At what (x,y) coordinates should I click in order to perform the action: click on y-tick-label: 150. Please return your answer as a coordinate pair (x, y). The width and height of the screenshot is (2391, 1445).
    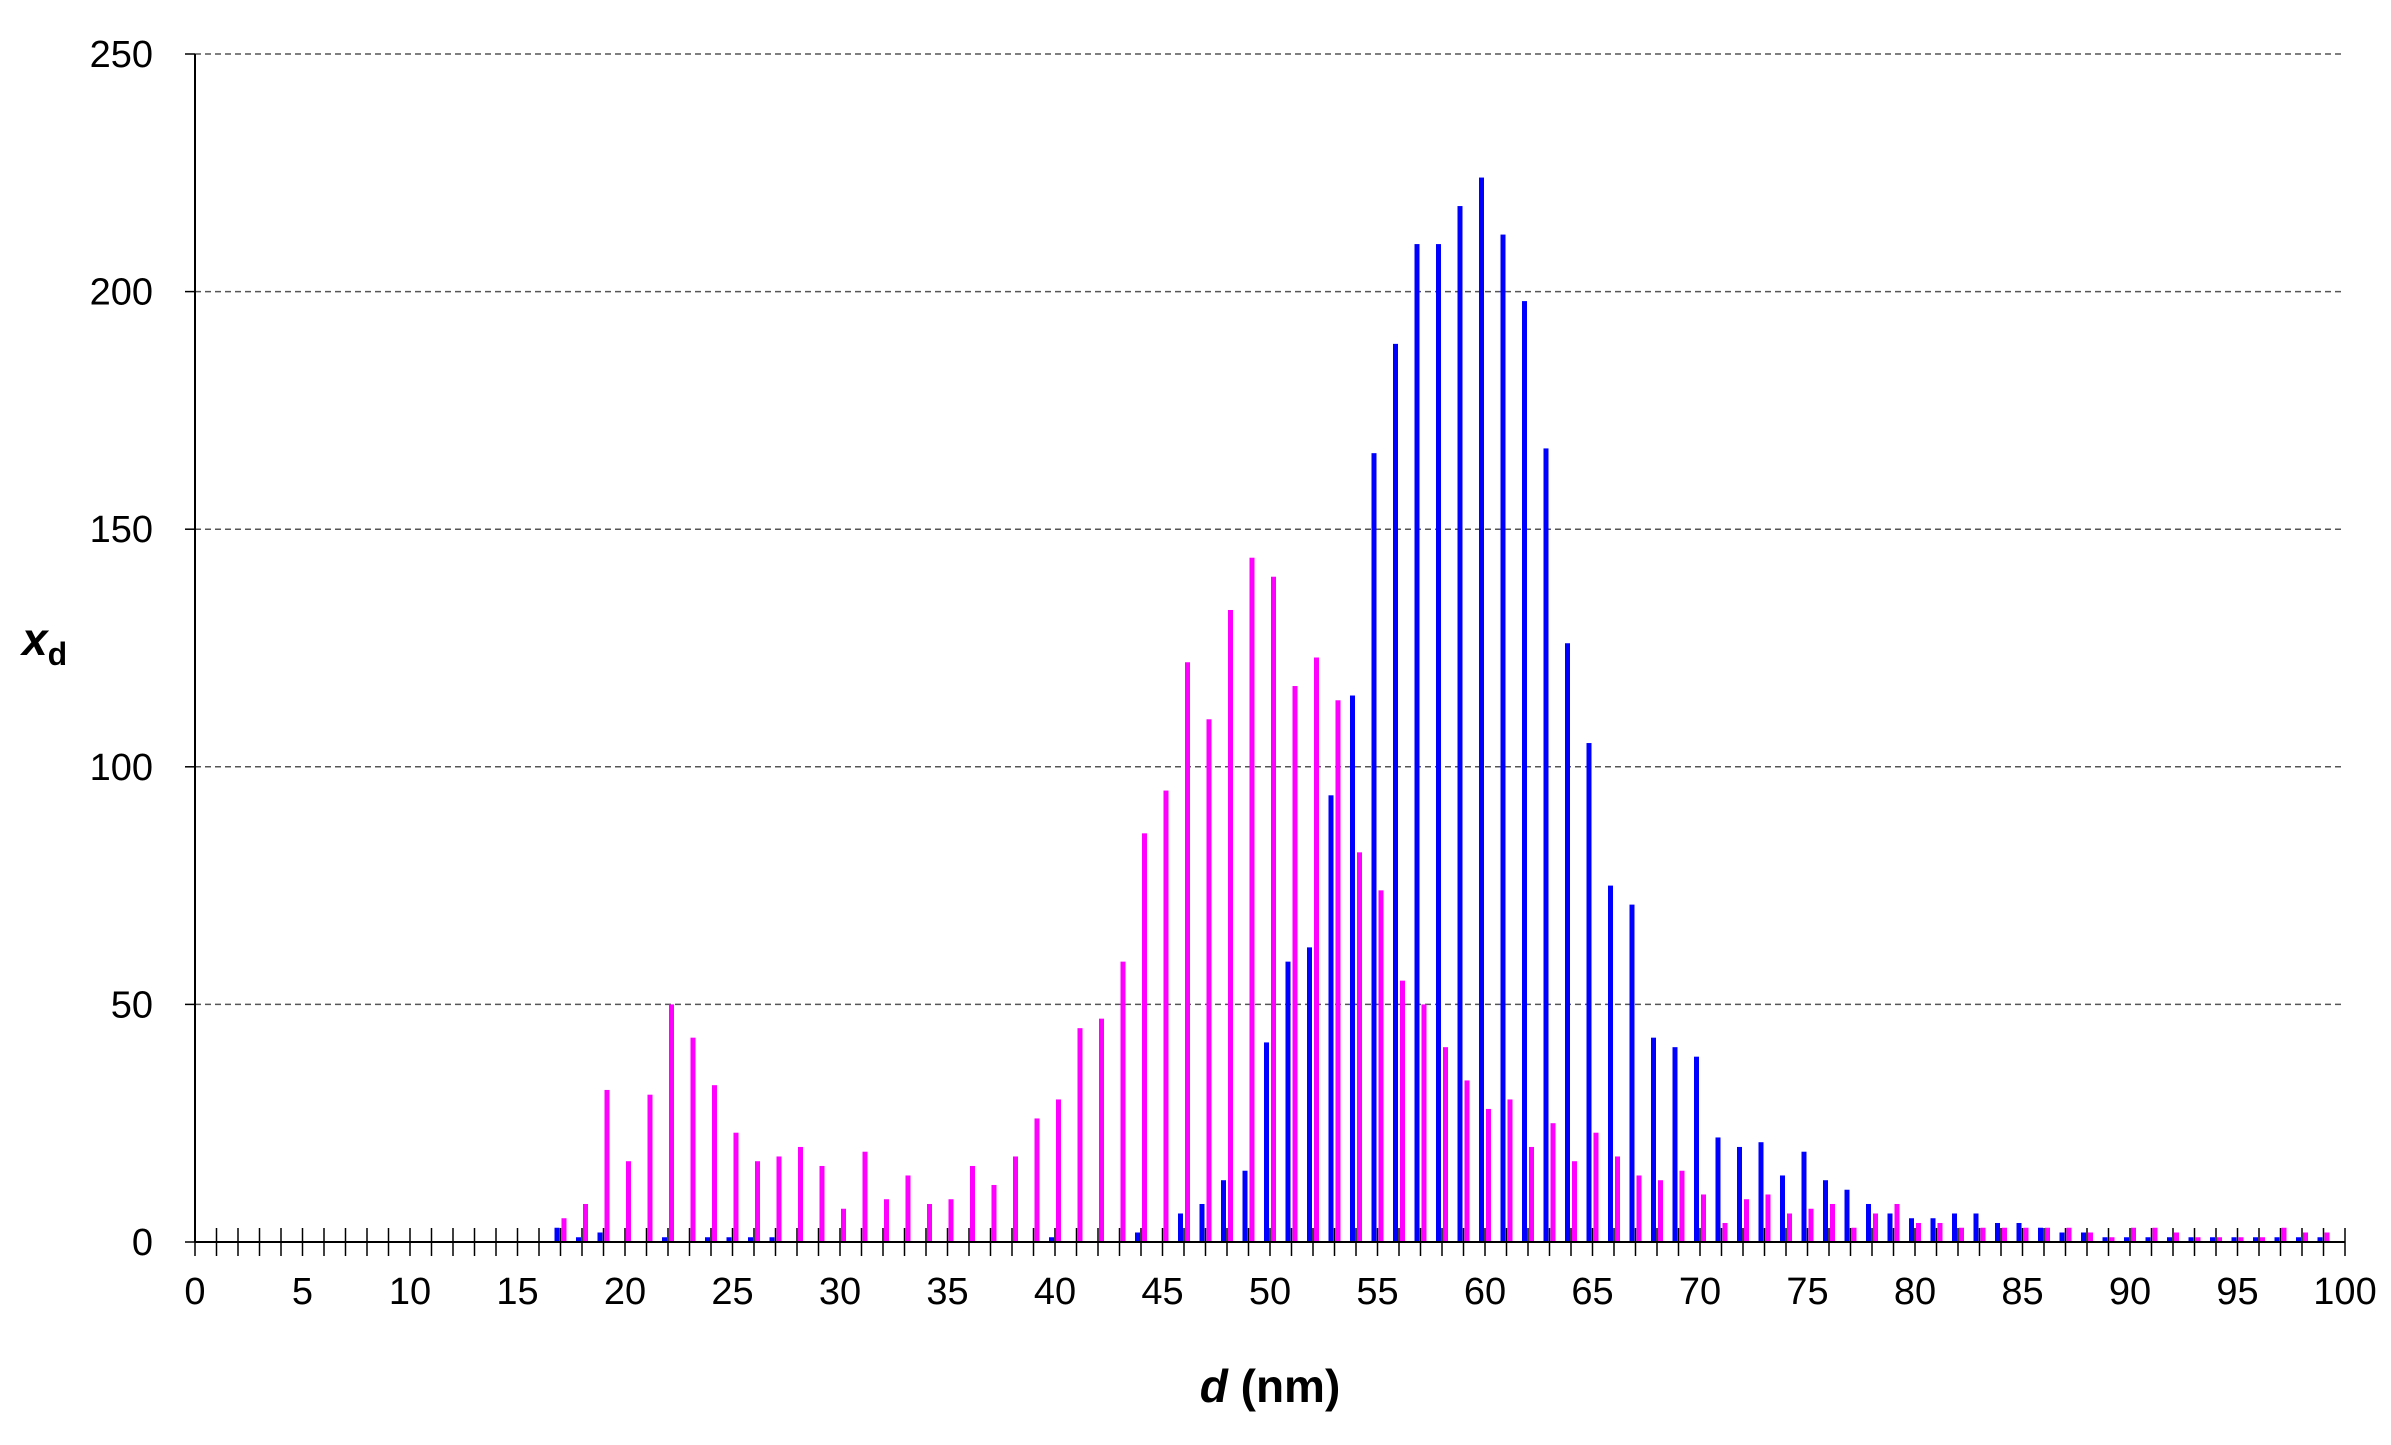
    Looking at the image, I should click on (121, 530).